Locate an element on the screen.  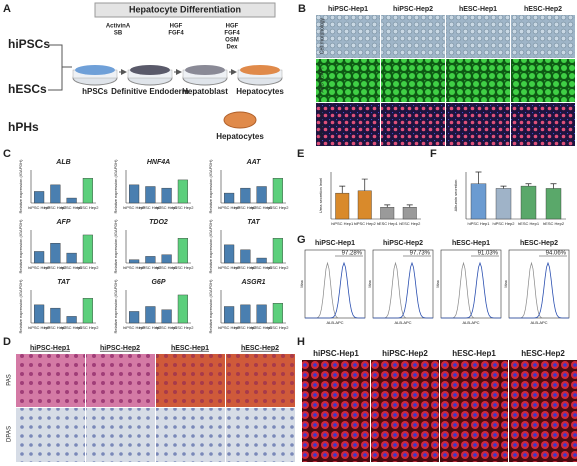
label: 97.28% is located at coordinates (352, 254).